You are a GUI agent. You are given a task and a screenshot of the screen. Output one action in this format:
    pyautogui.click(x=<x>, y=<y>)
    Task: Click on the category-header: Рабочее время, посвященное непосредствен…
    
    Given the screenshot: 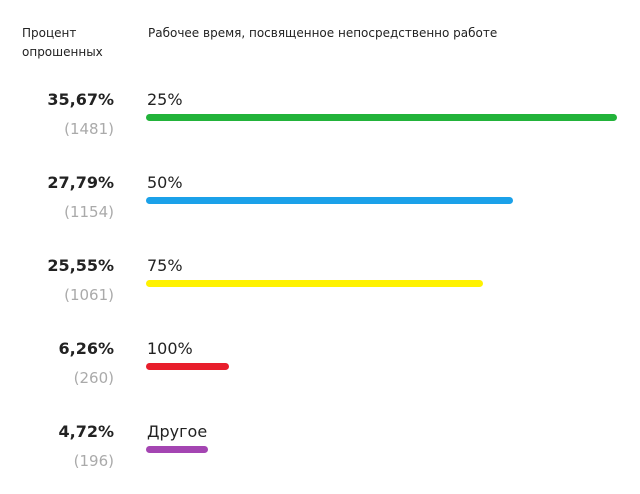 What is the action you would take?
    pyautogui.click(x=323, y=33)
    